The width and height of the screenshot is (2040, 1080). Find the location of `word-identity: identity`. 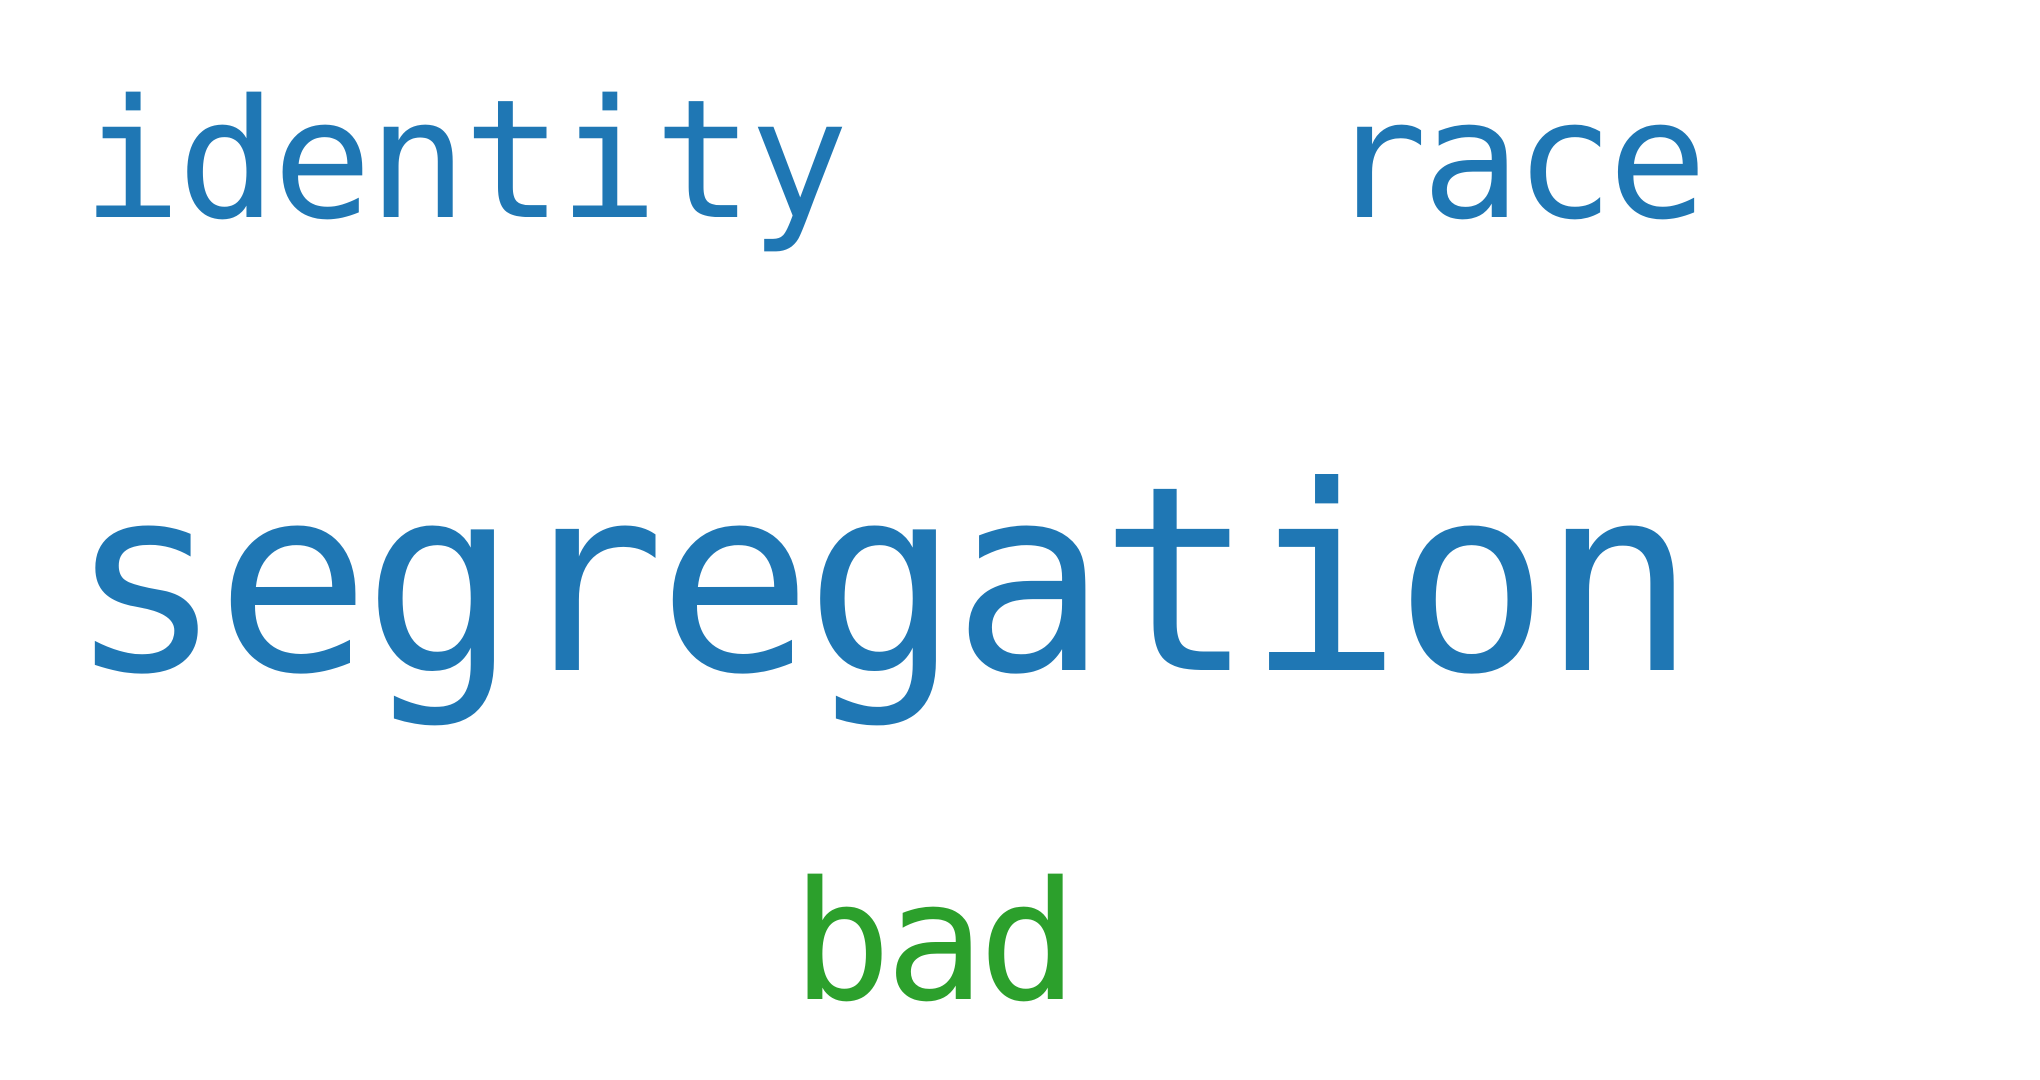

word-identity: identity is located at coordinates (465, 160).